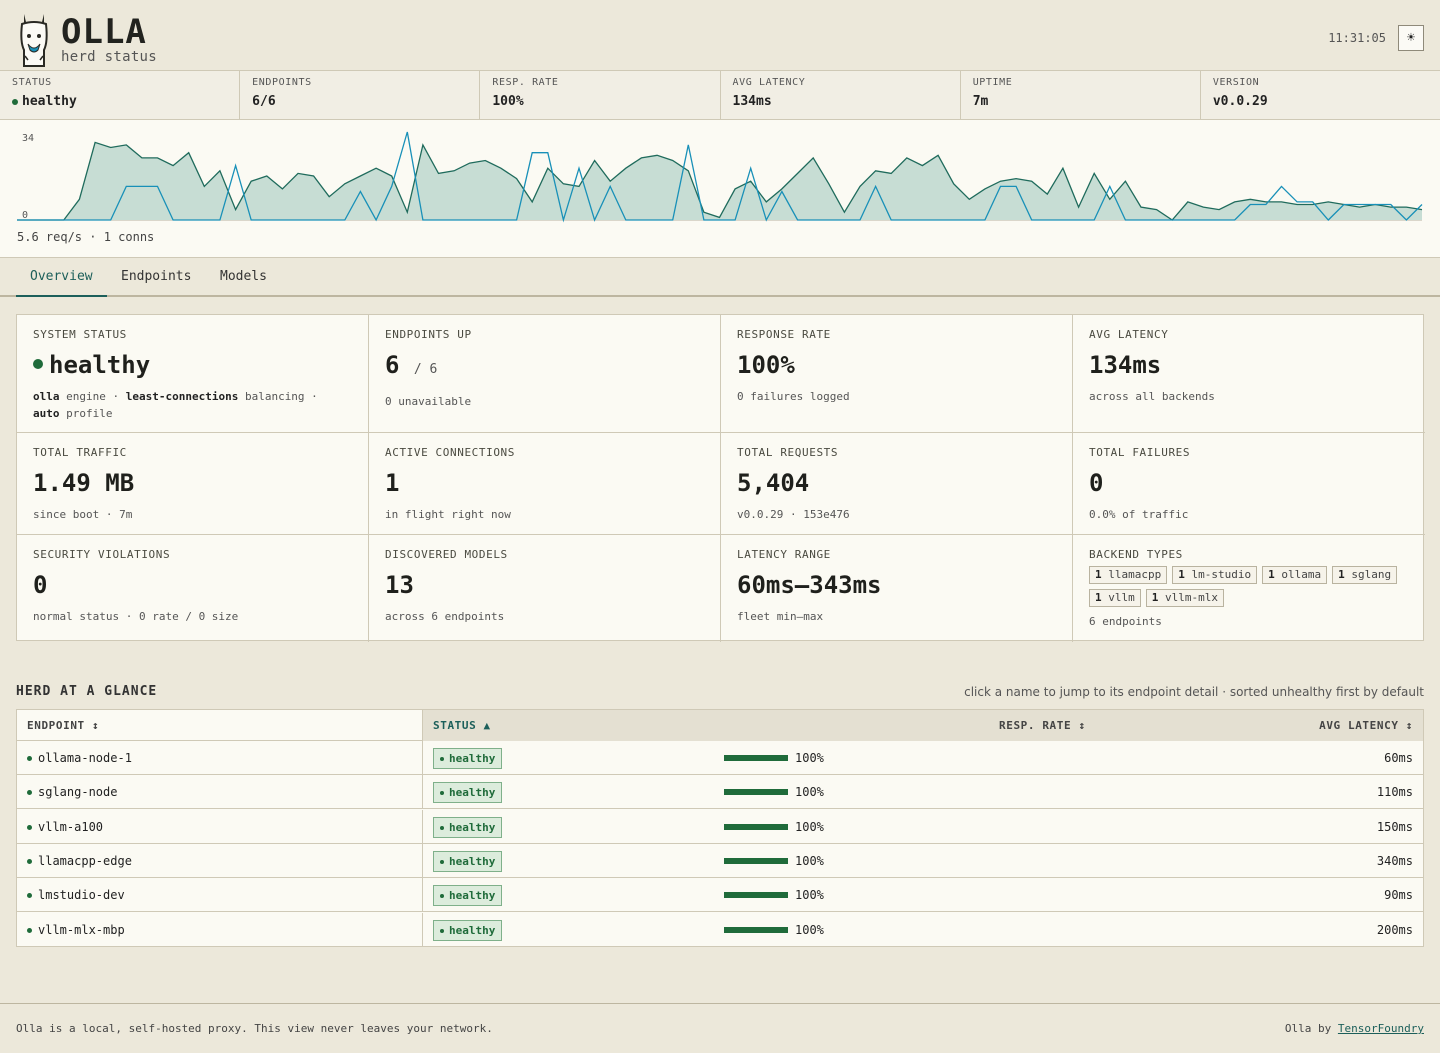 This screenshot has height=1053, width=1440. What do you see at coordinates (780, 616) in the screenshot?
I see `metric-sub: fleet min–max` at bounding box center [780, 616].